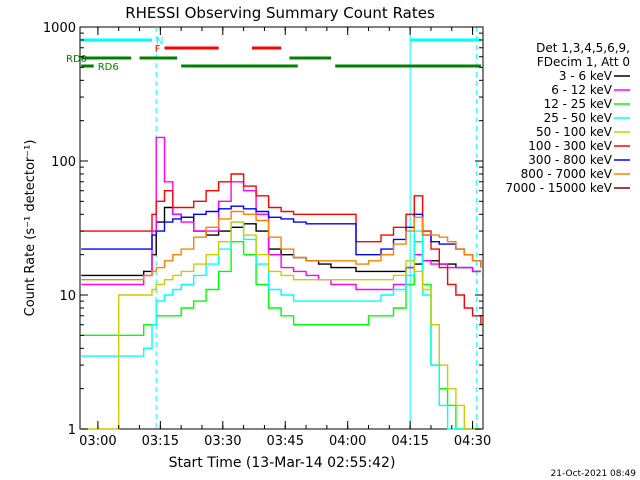  Describe the element at coordinates (280, 13) in the screenshot. I see `chart-title: RHESSI Observing Summary Count Rates` at that location.